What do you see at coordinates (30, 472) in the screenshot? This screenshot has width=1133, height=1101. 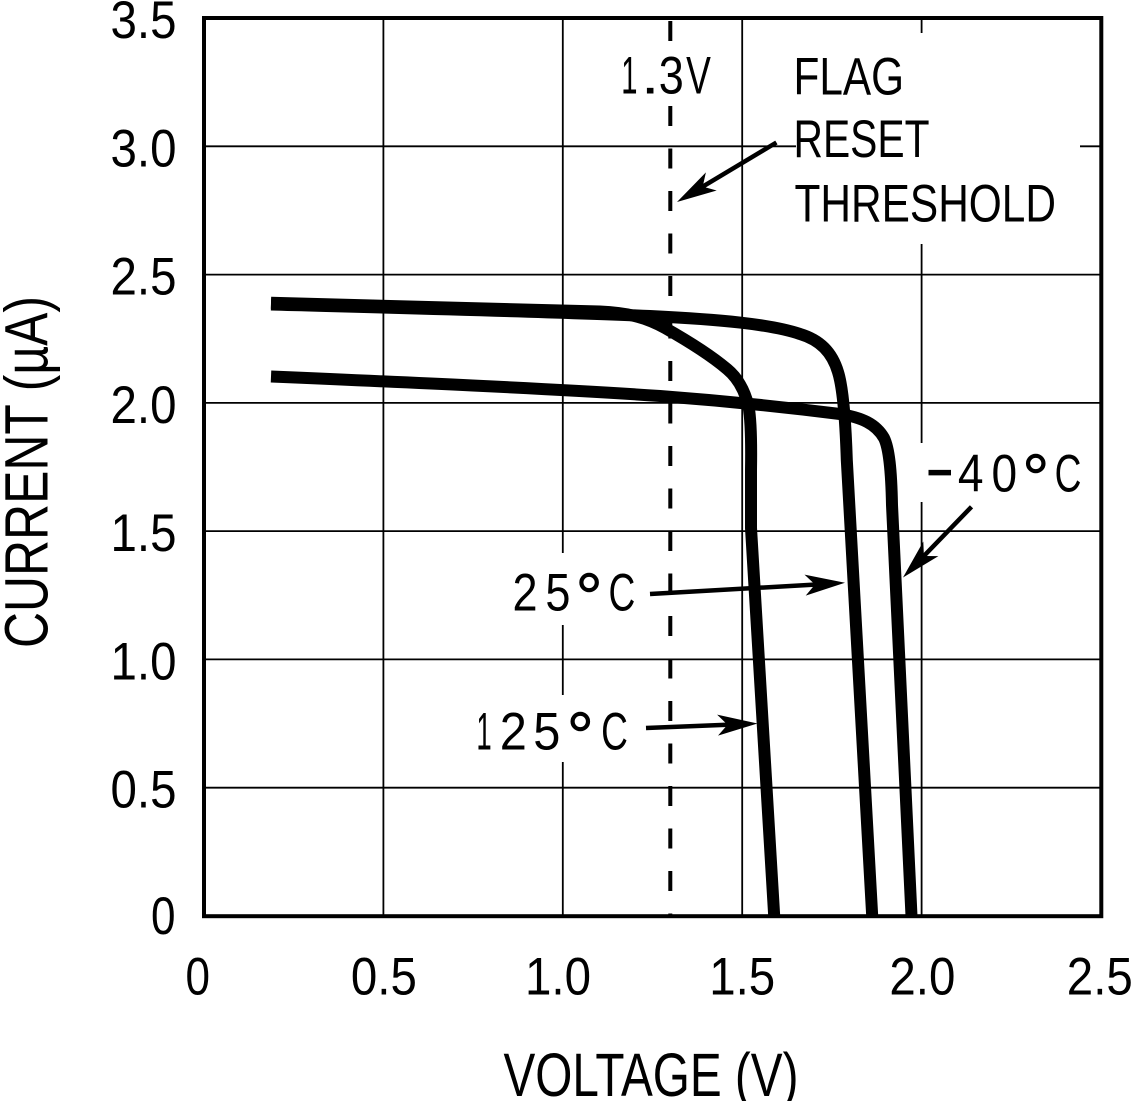 I see `svg-text: CURRENT (µA)` at bounding box center [30, 472].